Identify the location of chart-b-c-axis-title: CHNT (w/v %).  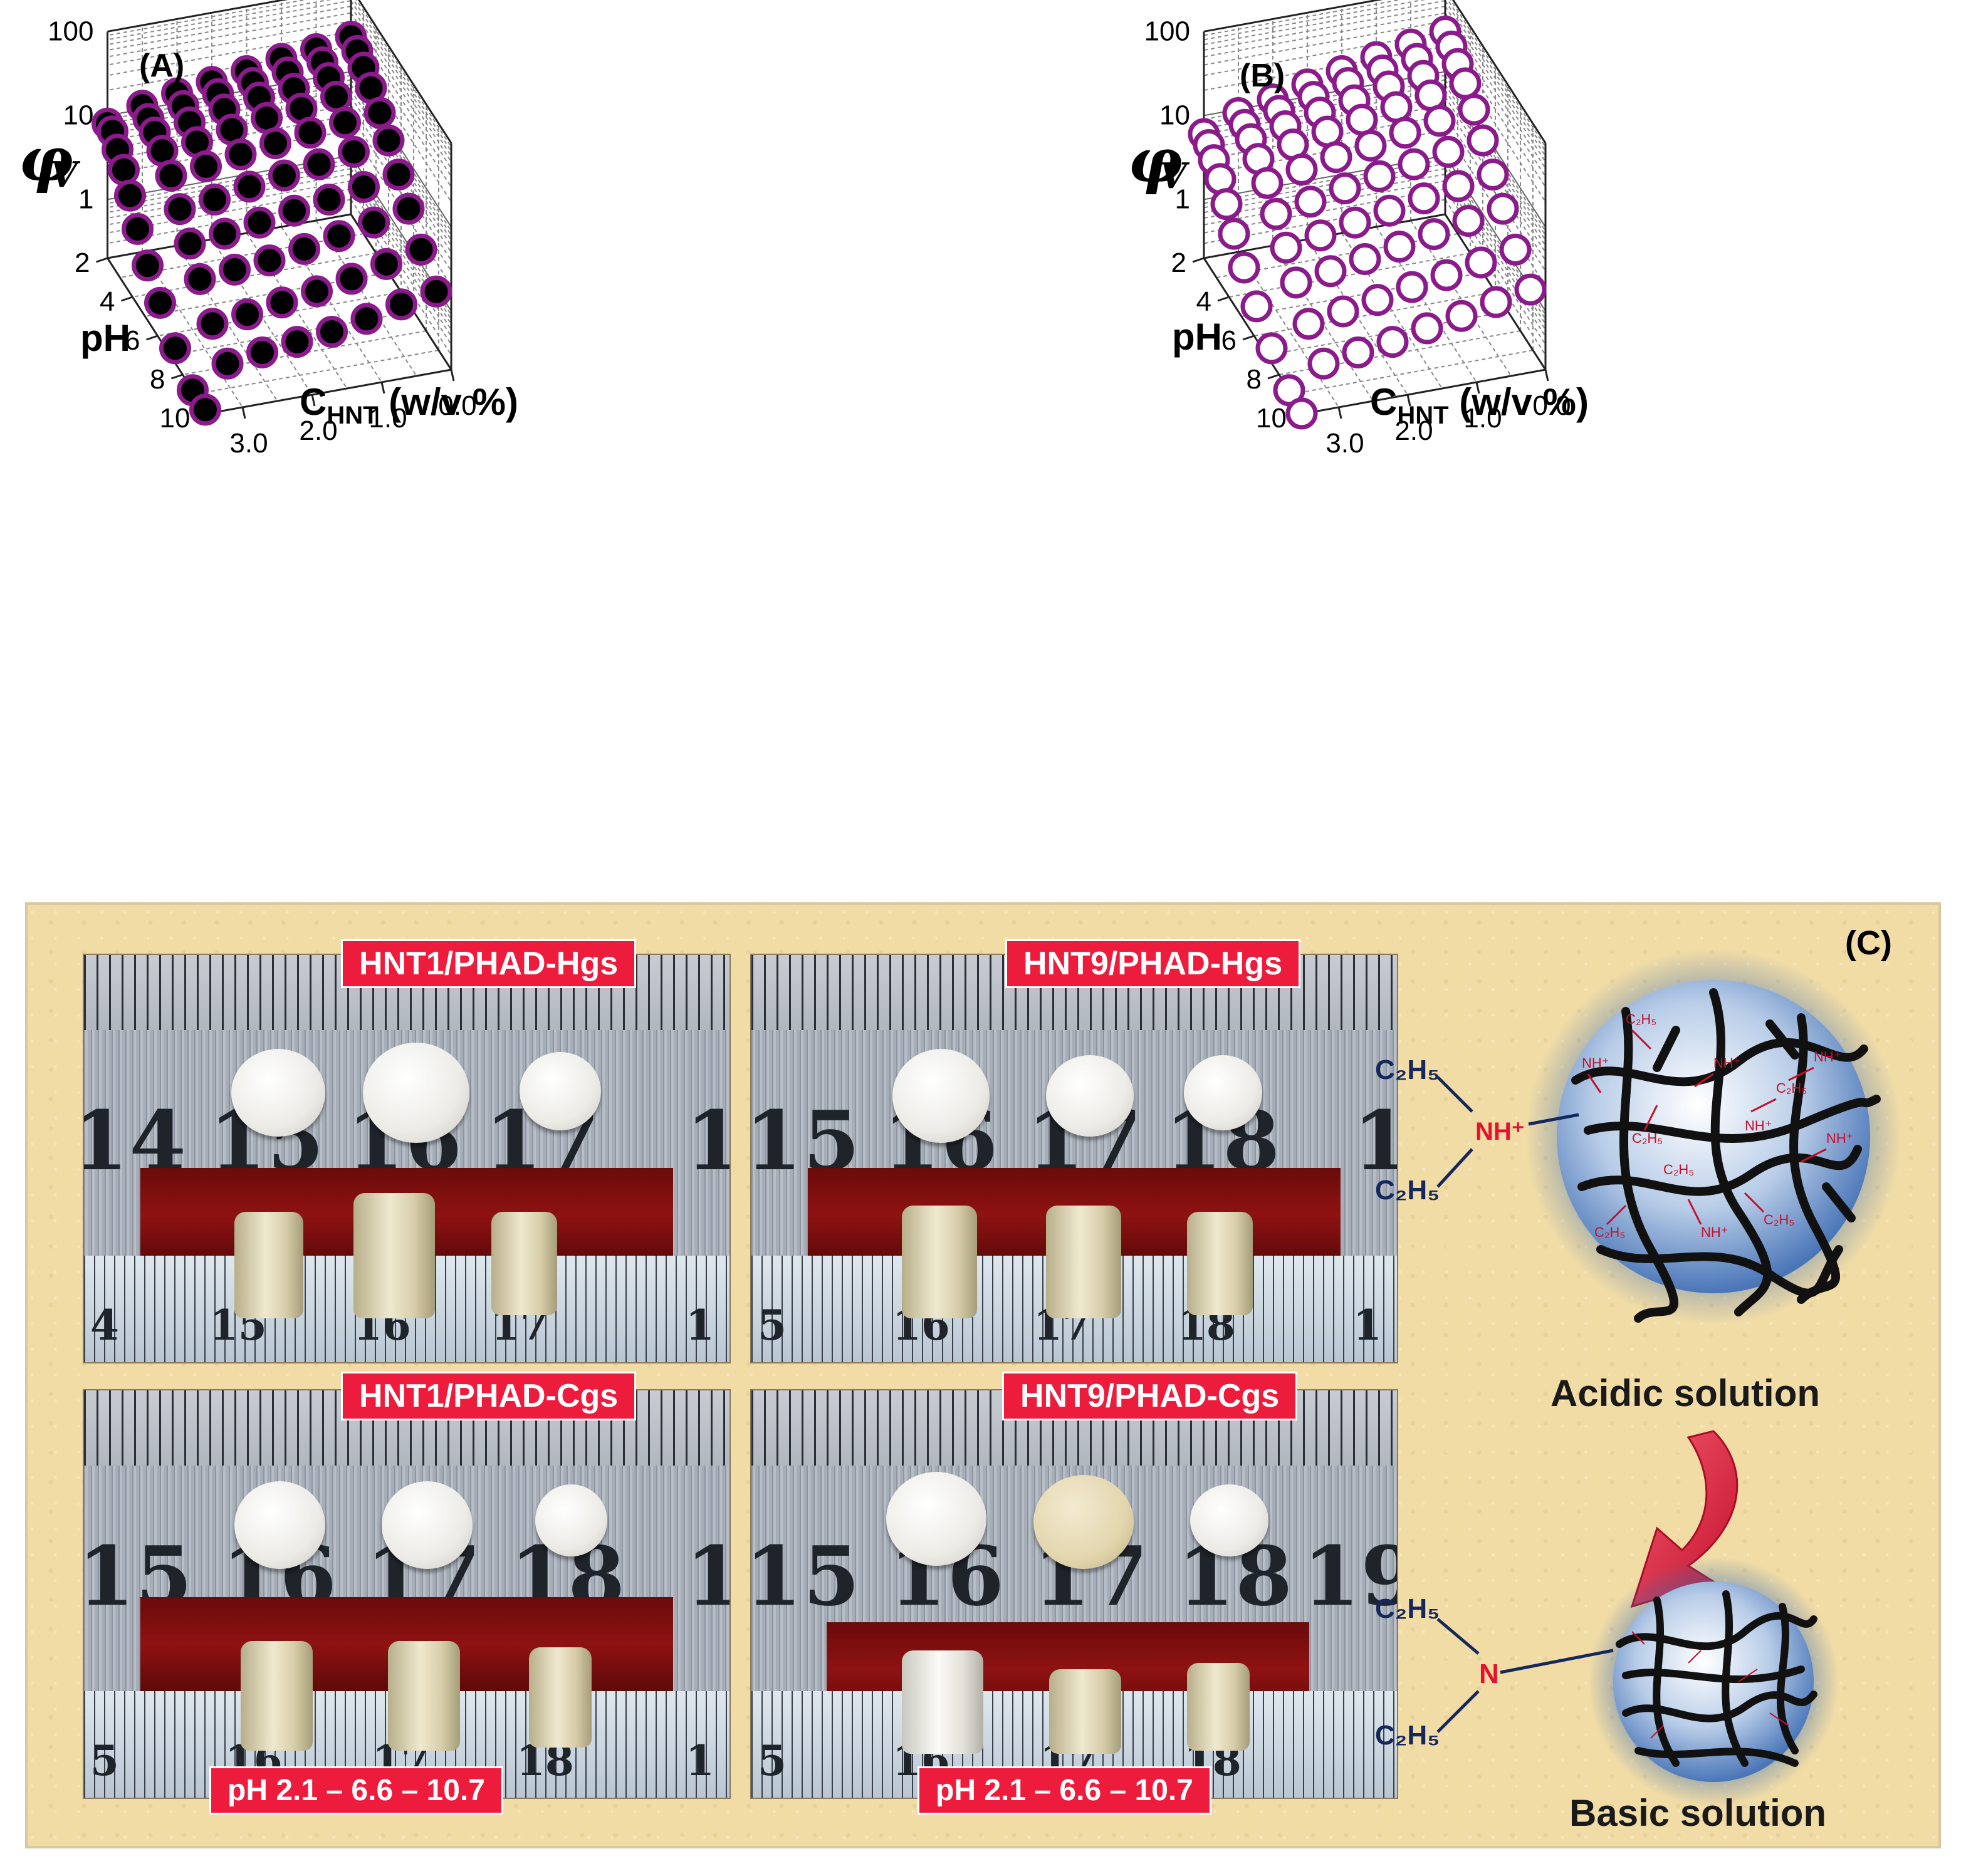
(1479, 405).